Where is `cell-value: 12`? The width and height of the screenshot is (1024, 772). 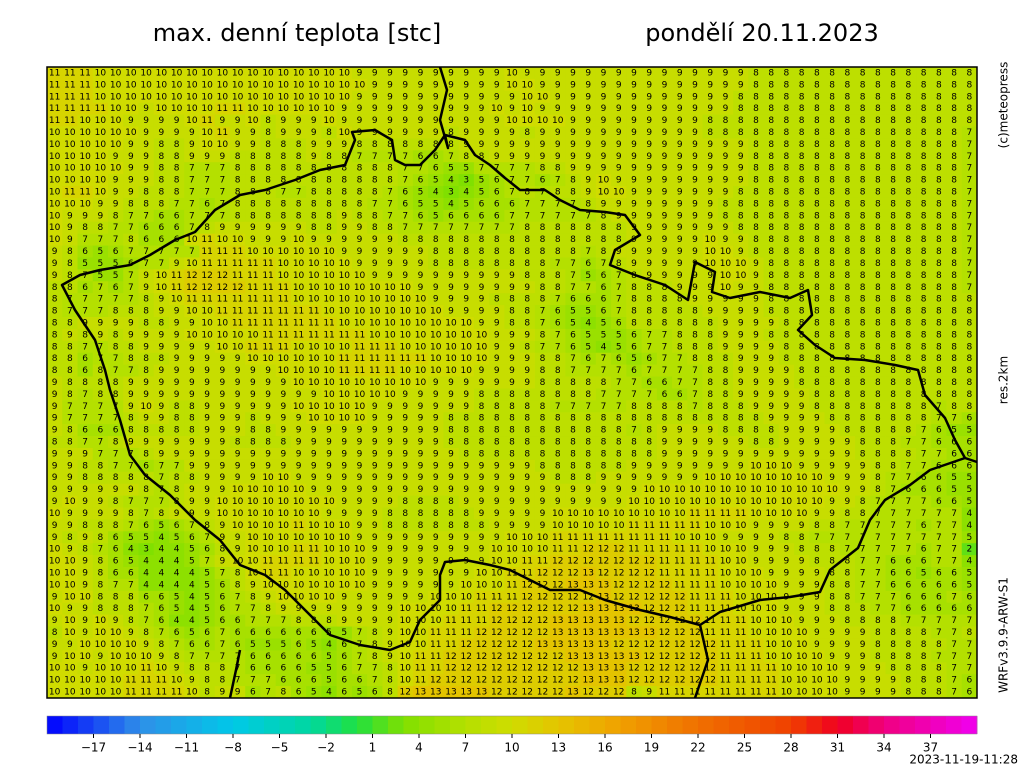 cell-value: 12 is located at coordinates (603, 550).